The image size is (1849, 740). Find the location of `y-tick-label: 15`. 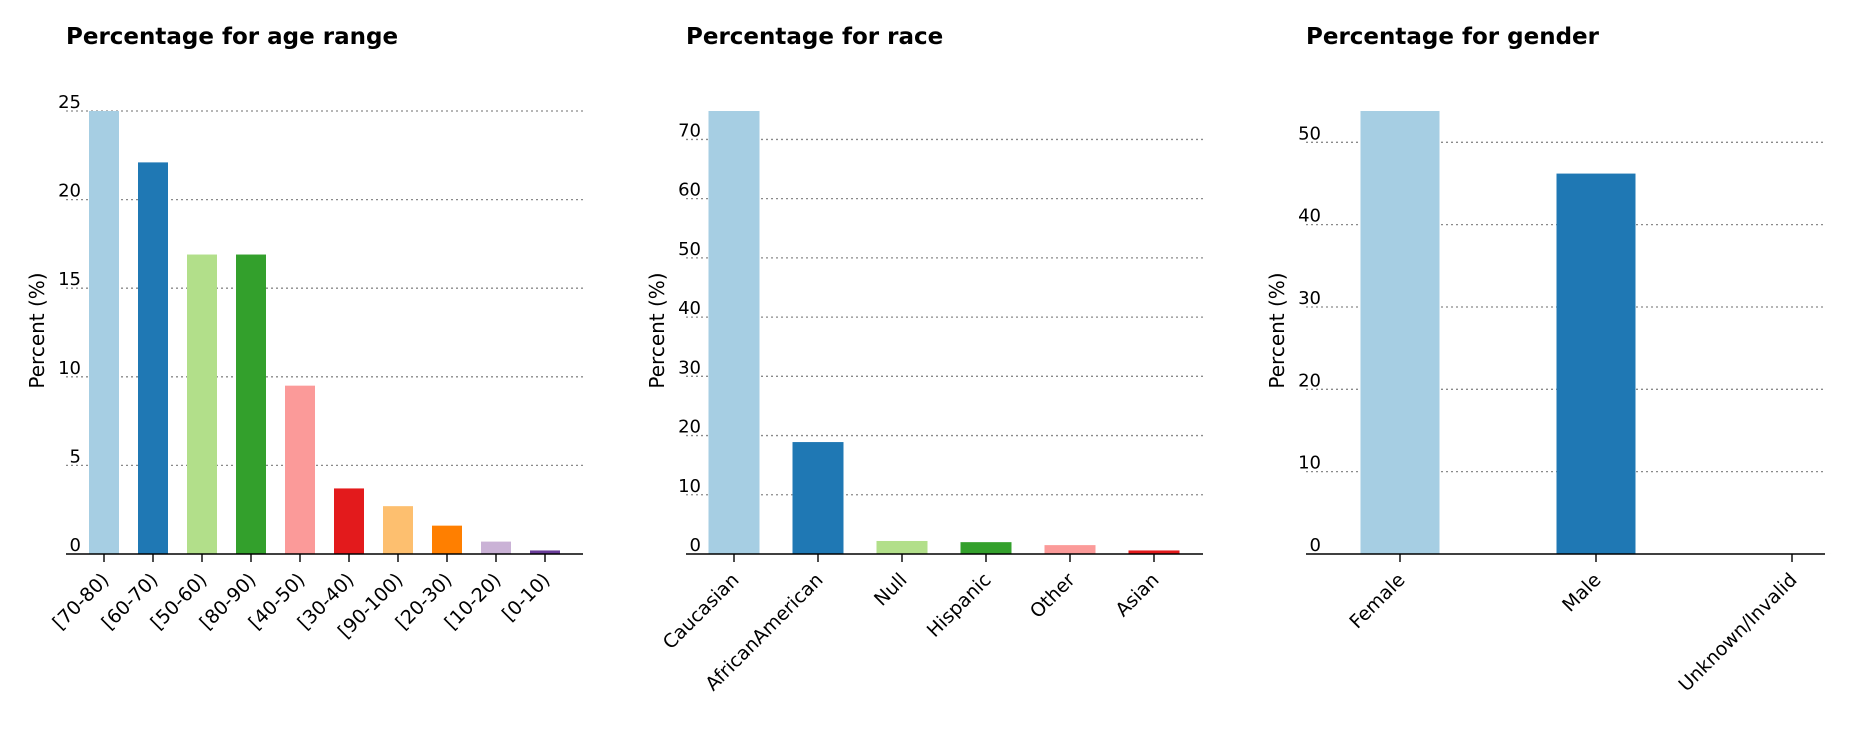

y-tick-label: 15 is located at coordinates (69, 279).